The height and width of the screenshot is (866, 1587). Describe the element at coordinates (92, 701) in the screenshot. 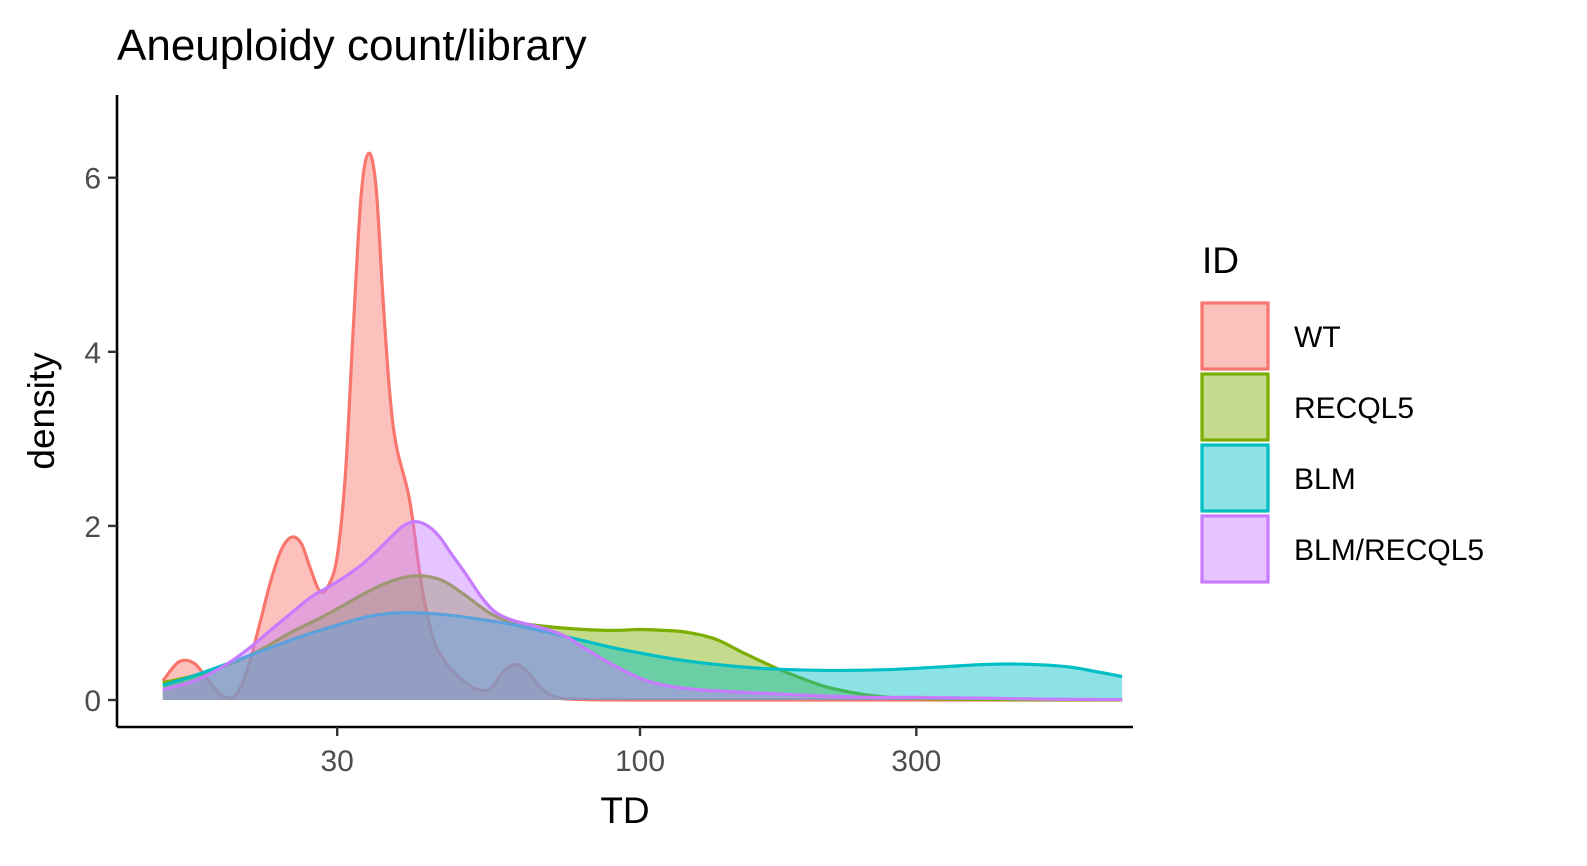

I see `y-tick-label: 0` at that location.